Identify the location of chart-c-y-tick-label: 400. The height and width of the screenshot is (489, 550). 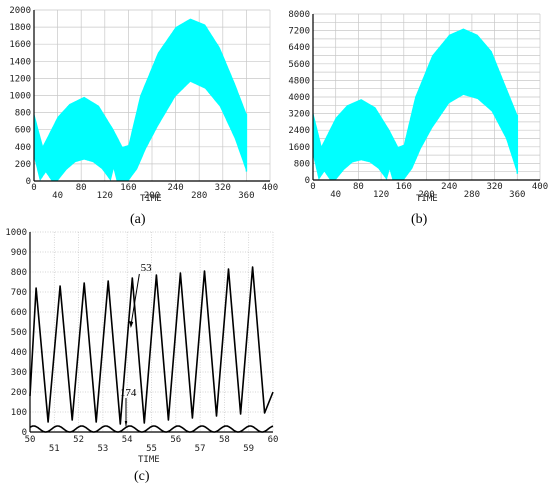
(19, 353).